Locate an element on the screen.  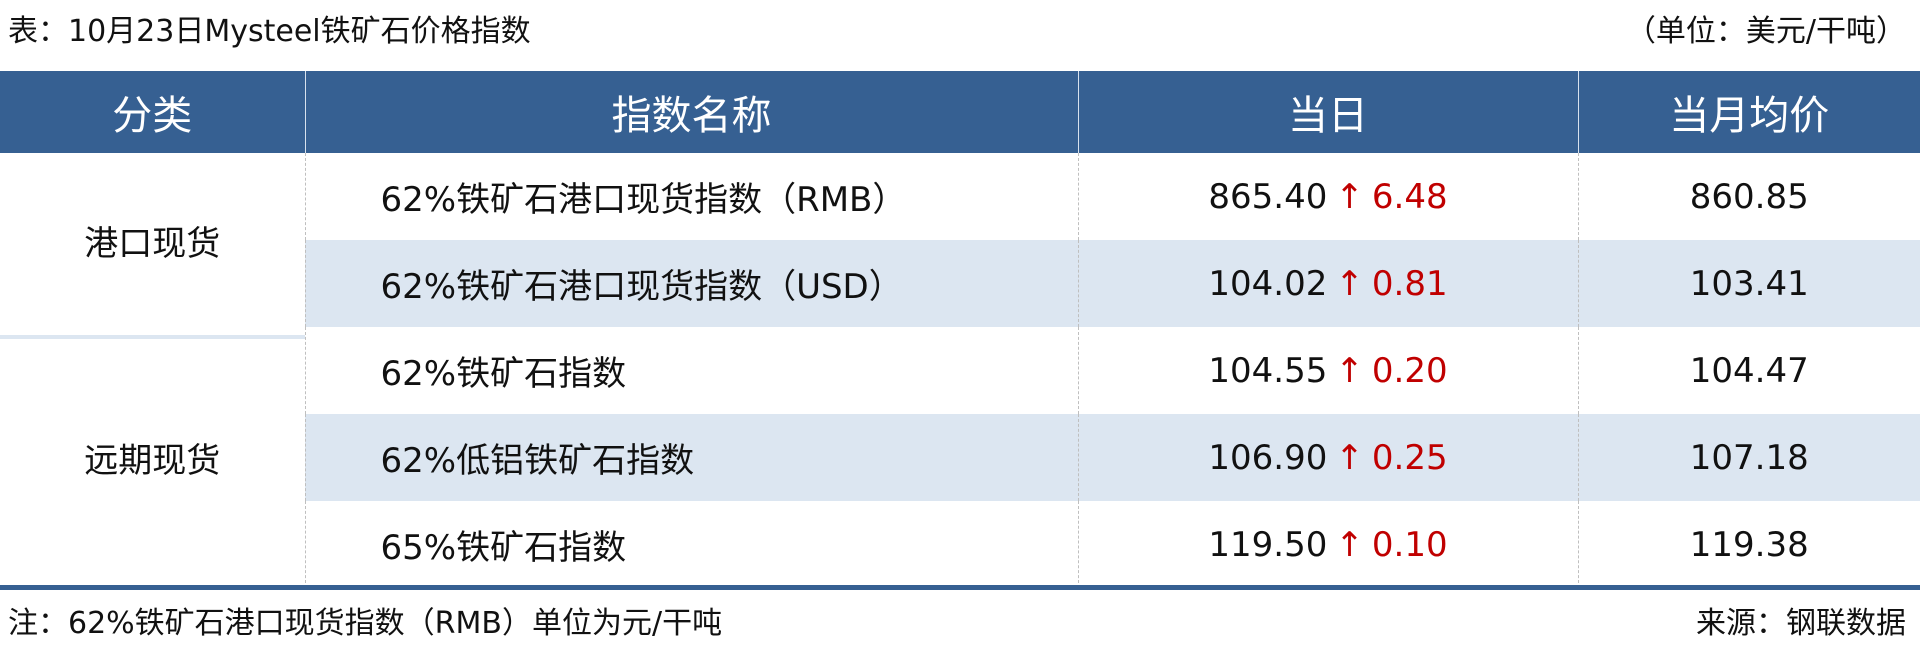
header-monthly-avg: 当月均价 is located at coordinates (1748, 112).